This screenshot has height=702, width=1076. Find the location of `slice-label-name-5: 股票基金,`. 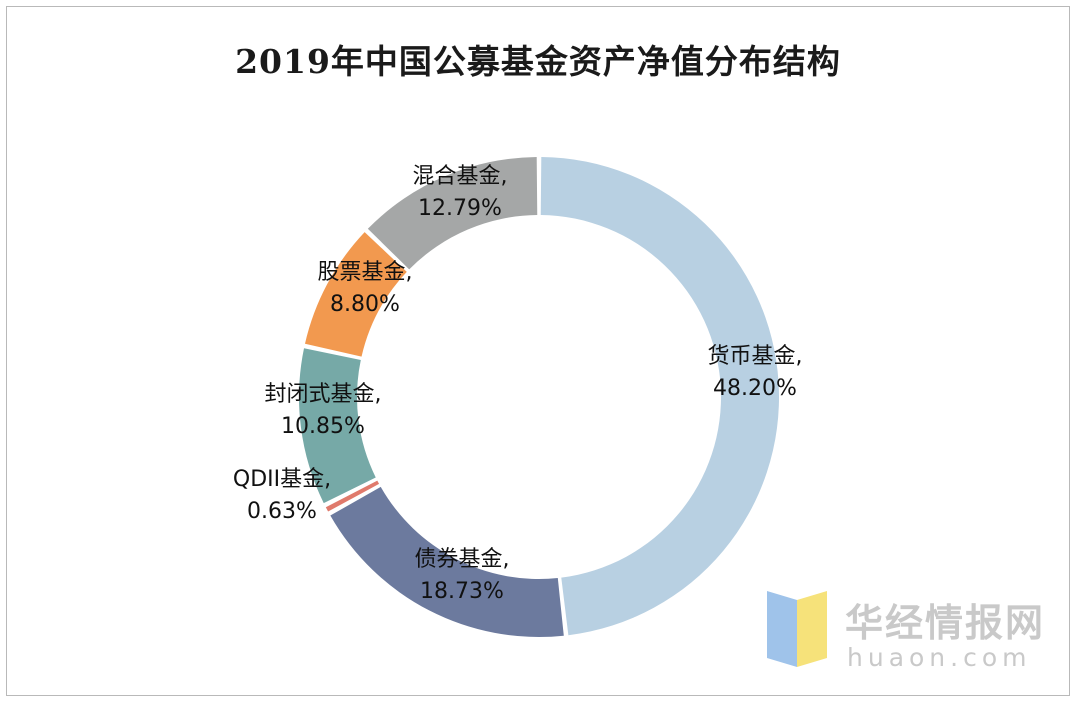

slice-label-name-5: 股票基金, is located at coordinates (365, 272).